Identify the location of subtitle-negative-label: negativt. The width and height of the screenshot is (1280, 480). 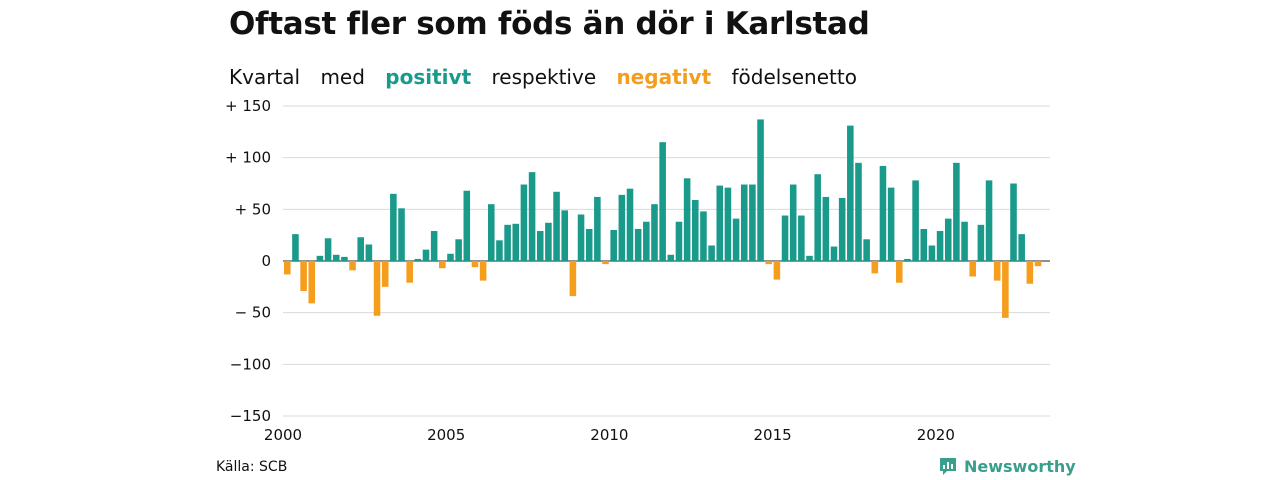
(664, 77).